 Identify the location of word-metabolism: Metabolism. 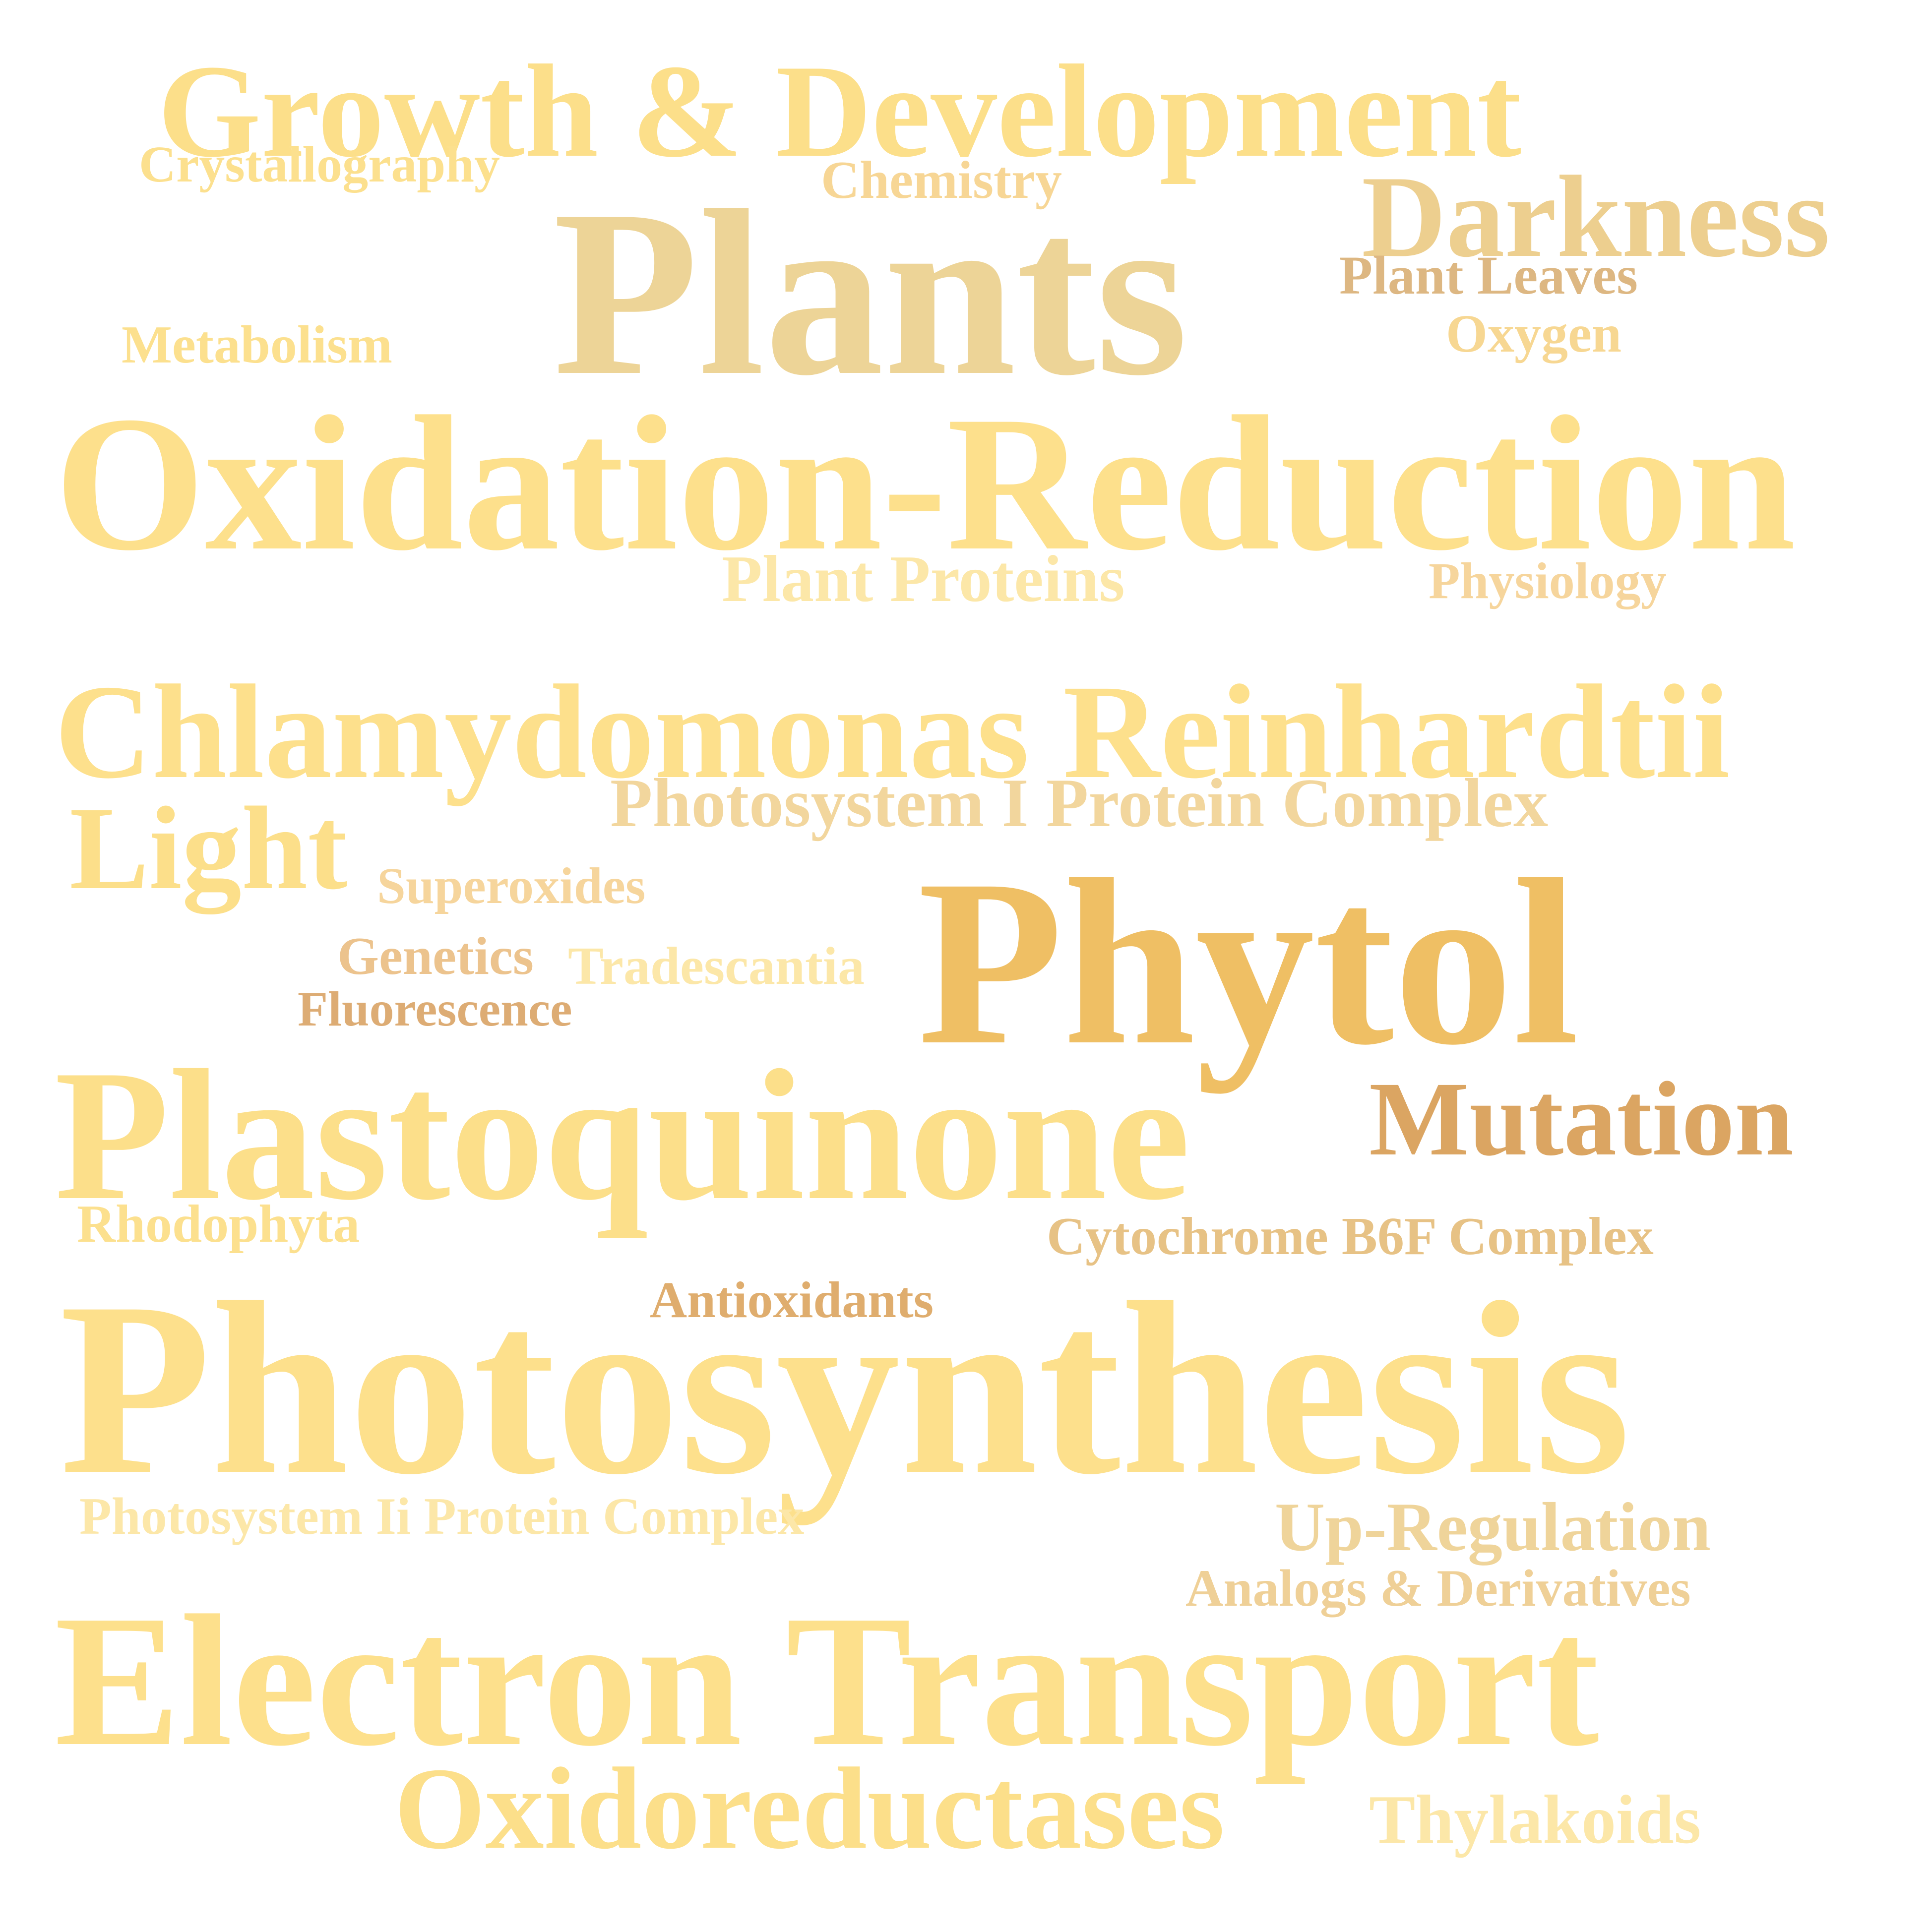
(257, 344).